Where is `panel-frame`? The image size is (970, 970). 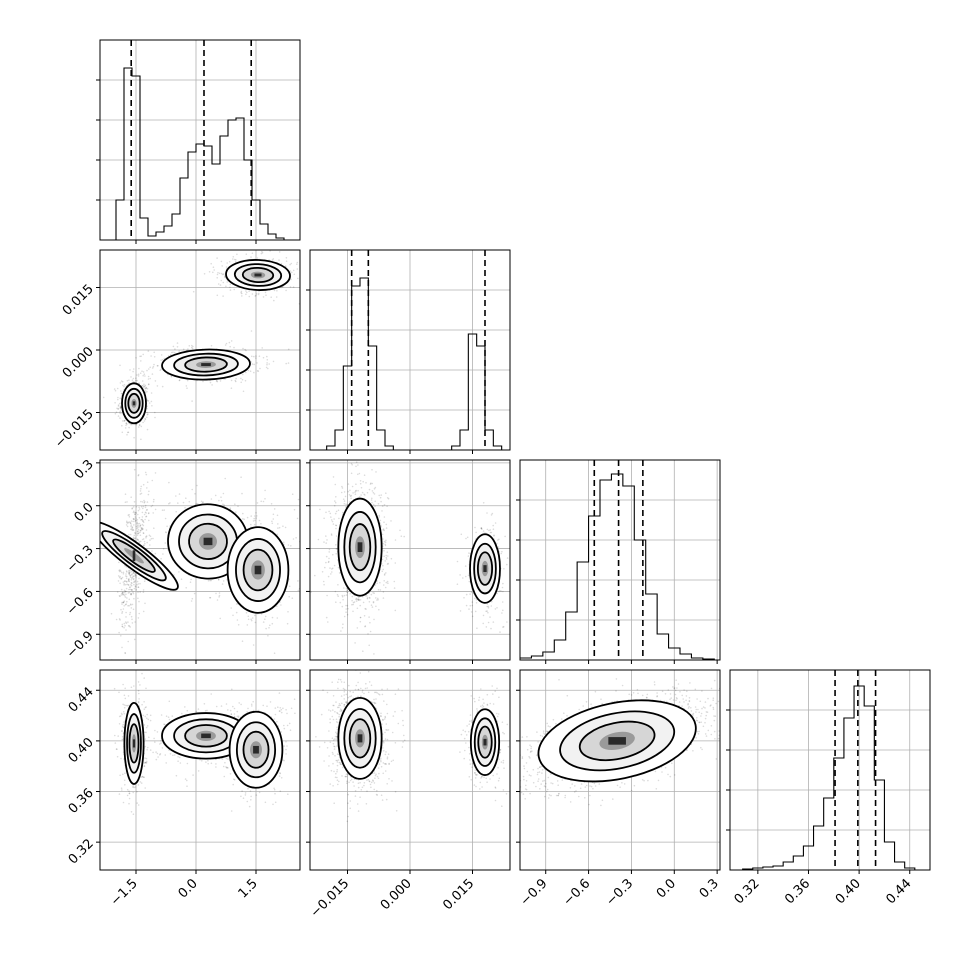
panel-frame is located at coordinates (200, 140).